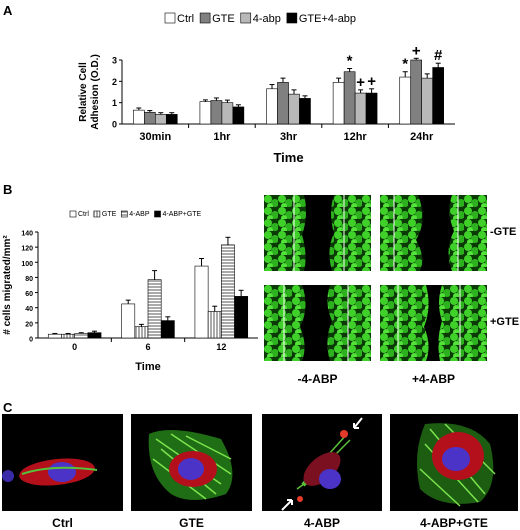 This screenshot has height=530, width=520. I want to click on x-tick-label: 0, so click(74, 347).